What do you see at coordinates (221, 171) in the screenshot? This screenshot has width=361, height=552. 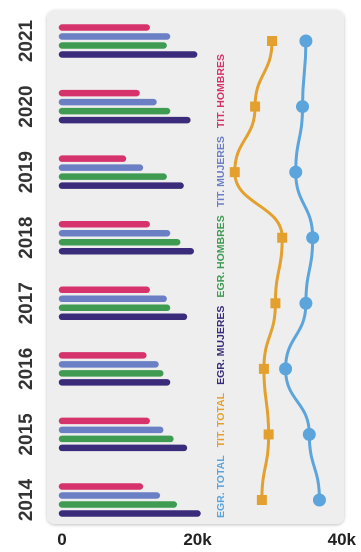 I see `legend-tit-mujeres: TIT. MUJERES` at bounding box center [221, 171].